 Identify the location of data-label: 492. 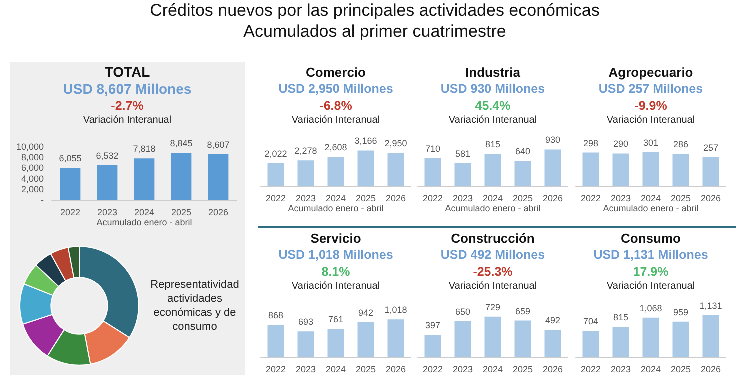
(553, 320).